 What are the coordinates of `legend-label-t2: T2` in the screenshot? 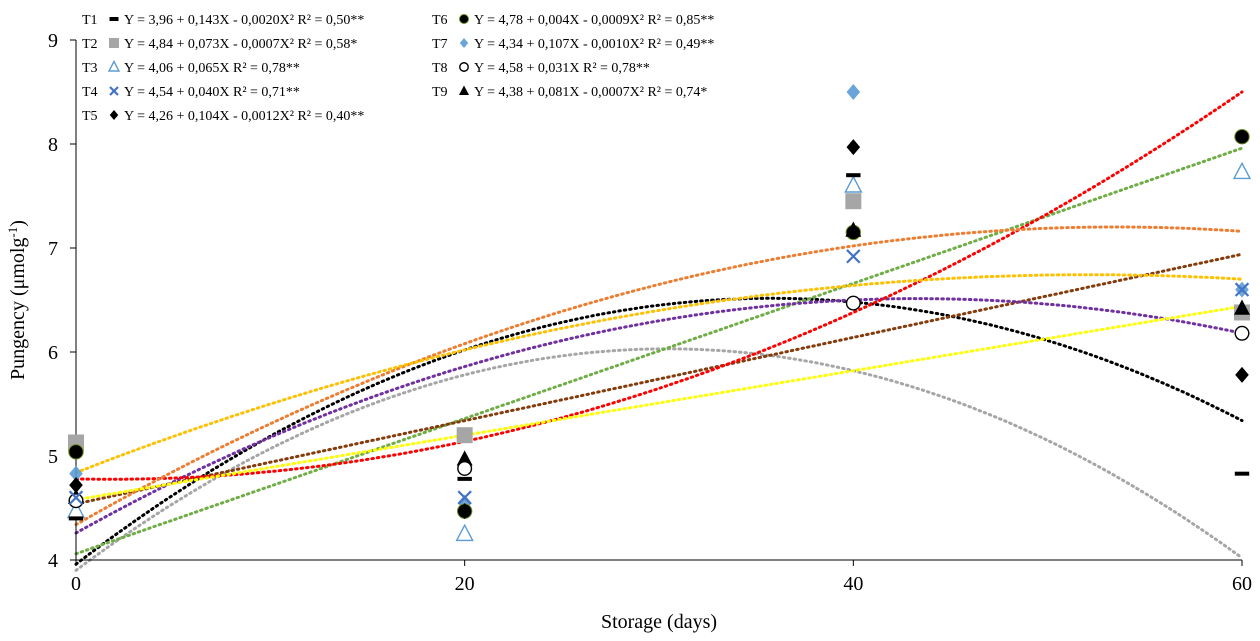 It's located at (90, 44).